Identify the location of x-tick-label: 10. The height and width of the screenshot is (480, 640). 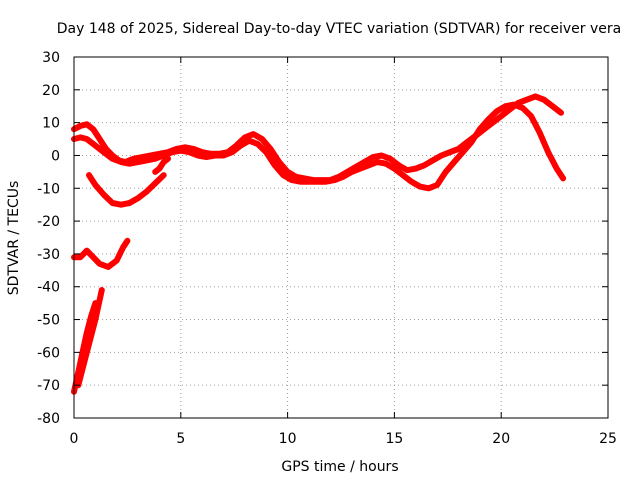
(288, 439).